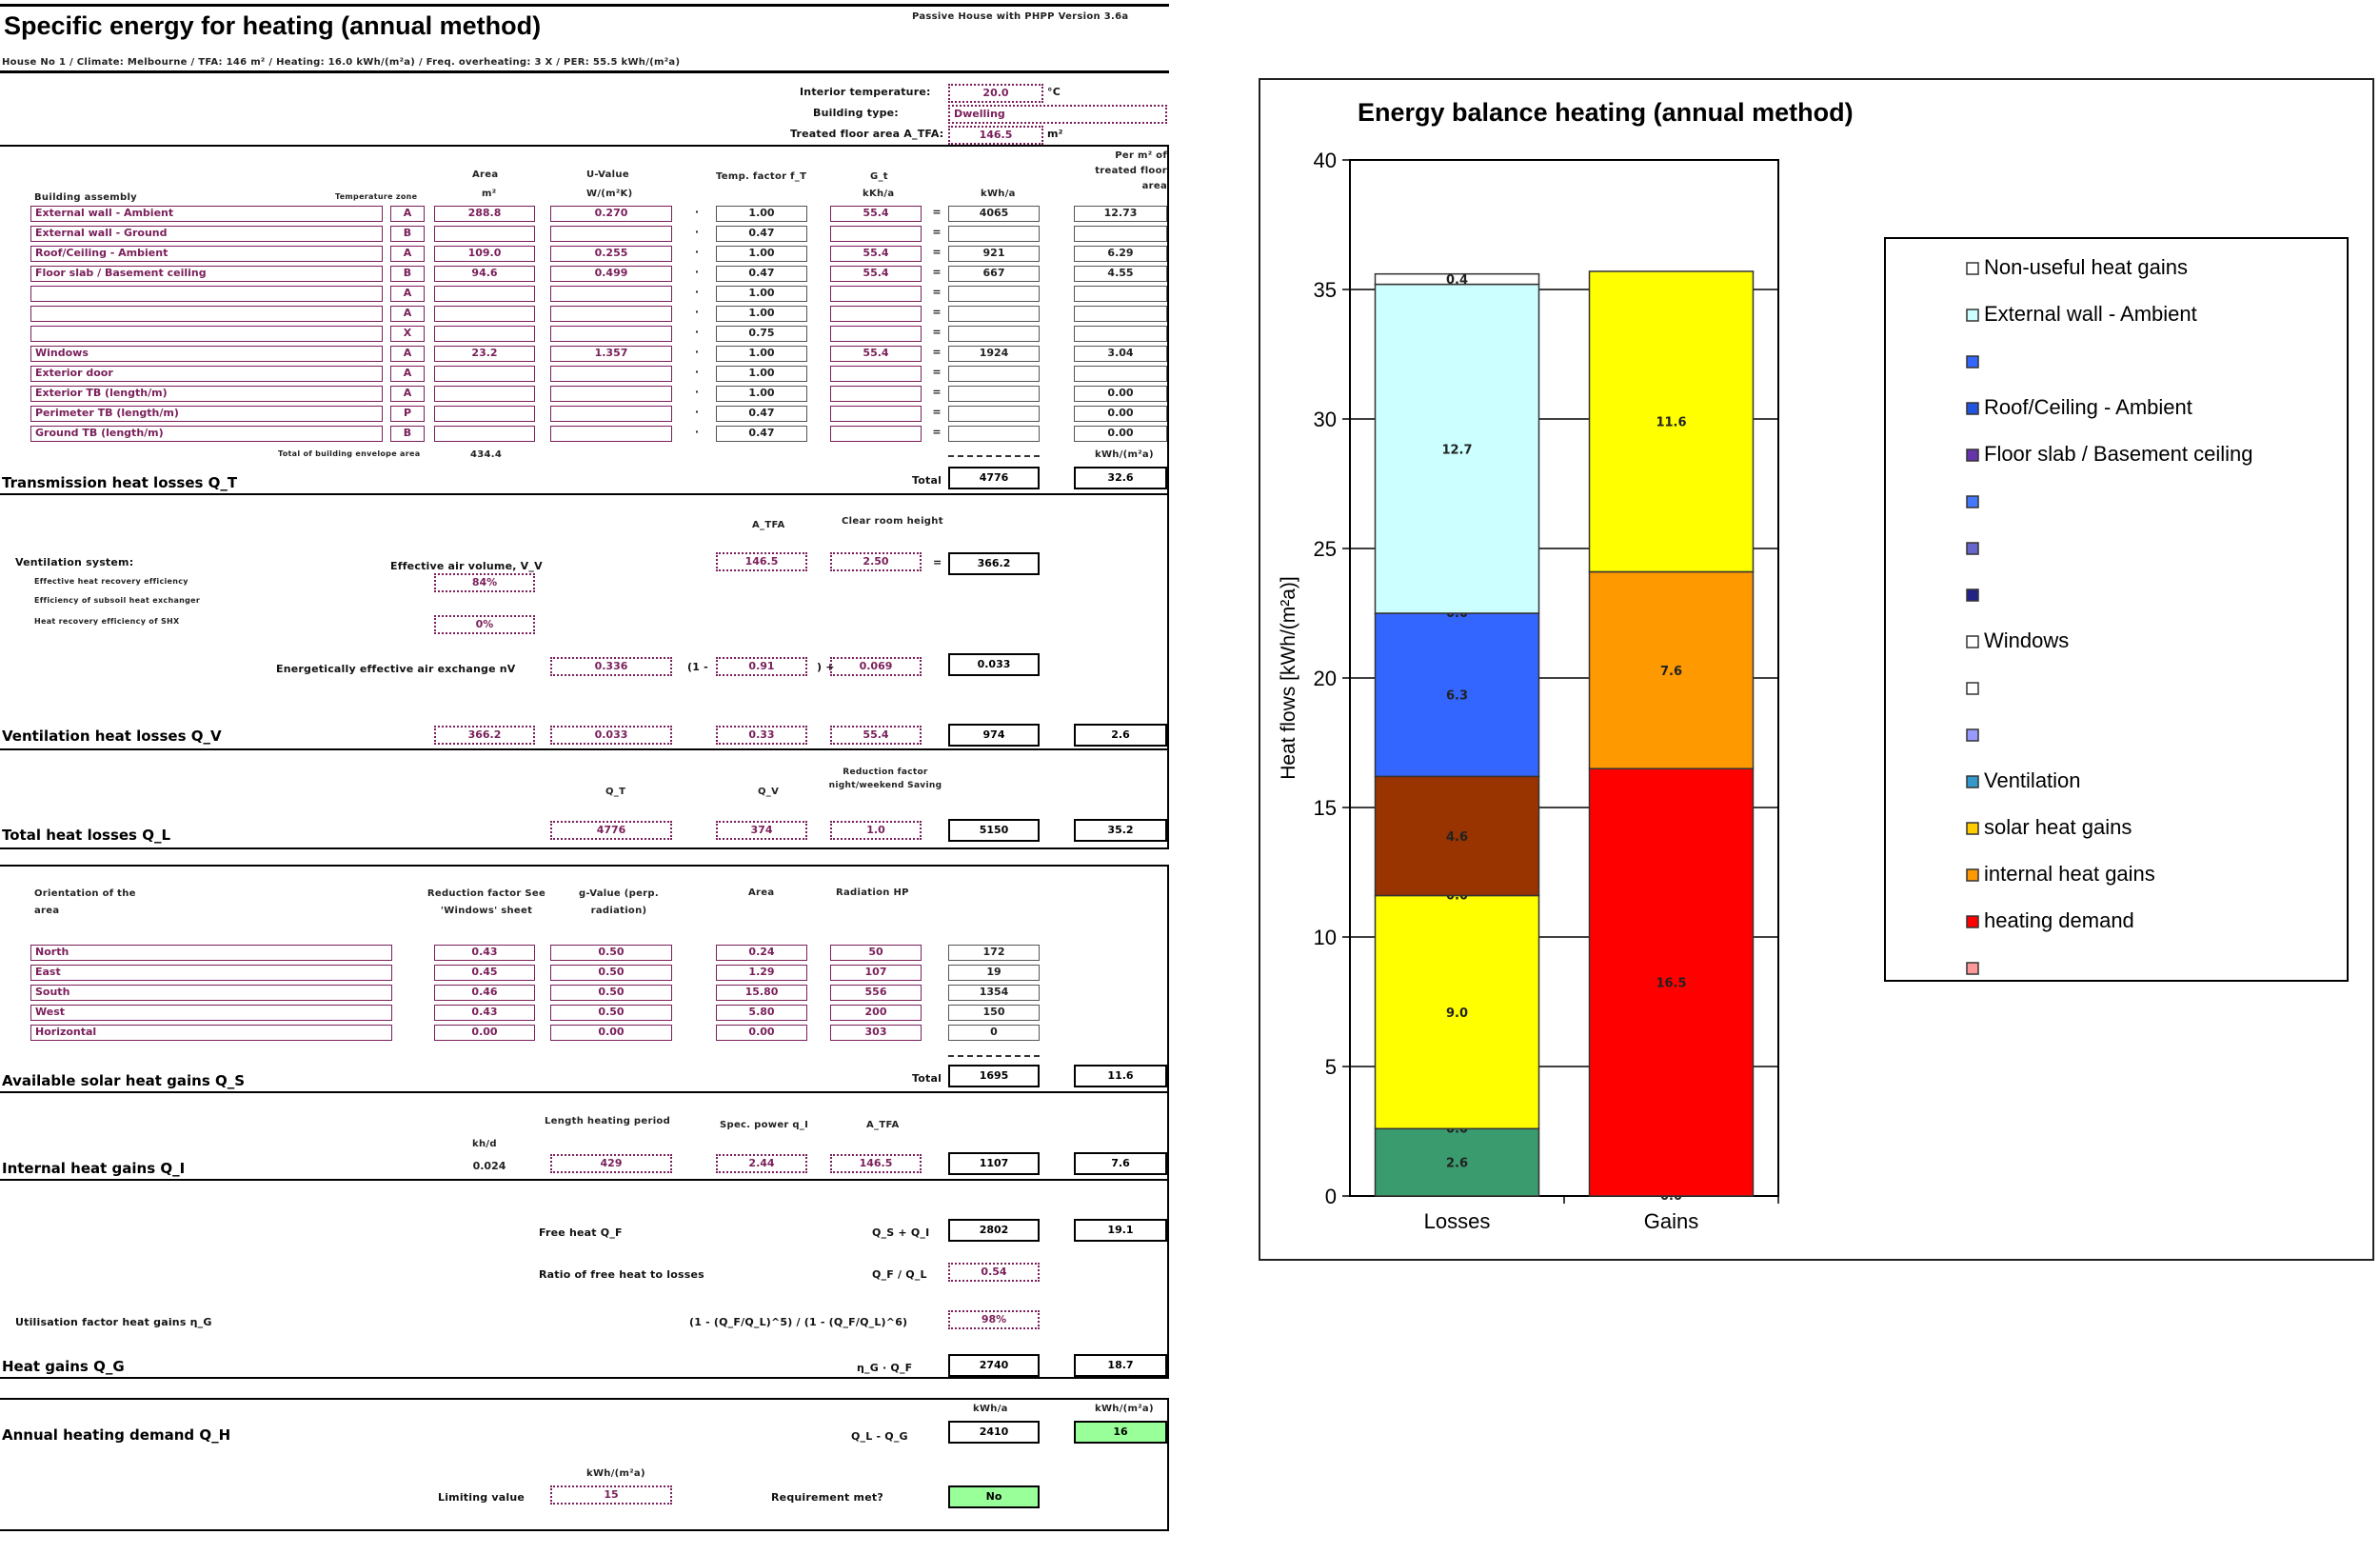 The height and width of the screenshot is (1555, 2380). What do you see at coordinates (484, 274) in the screenshot?
I see `area-cell: 94.6` at bounding box center [484, 274].